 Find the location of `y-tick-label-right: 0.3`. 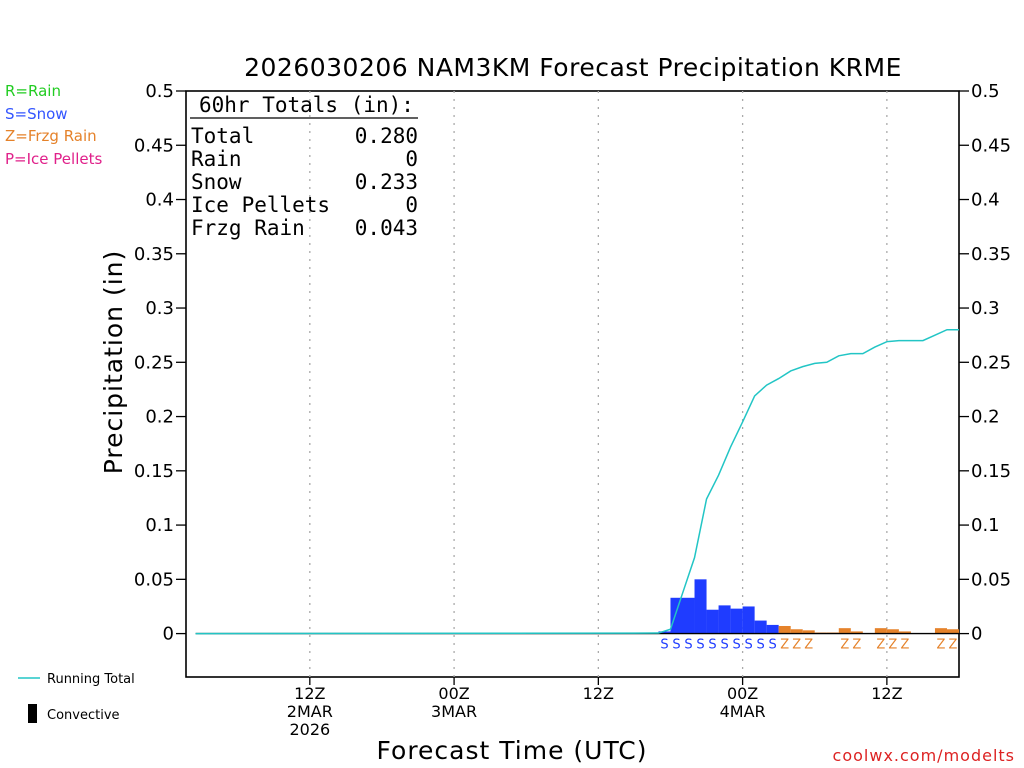

y-tick-label-right: 0.3 is located at coordinates (985, 308).